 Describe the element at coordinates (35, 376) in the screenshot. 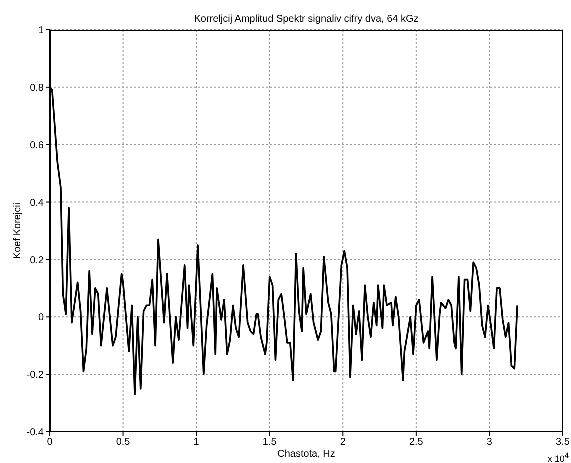

I see `y-tick-label: -0.2` at that location.